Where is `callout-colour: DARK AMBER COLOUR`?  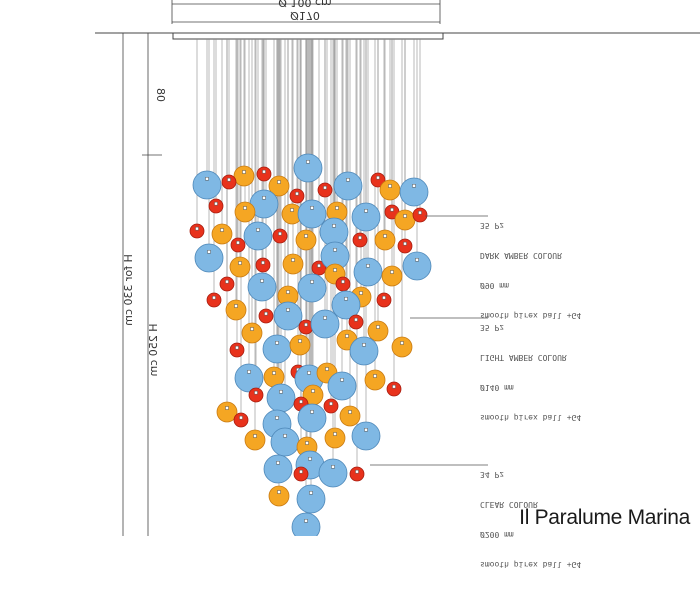
callout-colour: DARK AMBER COLOUR is located at coordinates (521, 255).